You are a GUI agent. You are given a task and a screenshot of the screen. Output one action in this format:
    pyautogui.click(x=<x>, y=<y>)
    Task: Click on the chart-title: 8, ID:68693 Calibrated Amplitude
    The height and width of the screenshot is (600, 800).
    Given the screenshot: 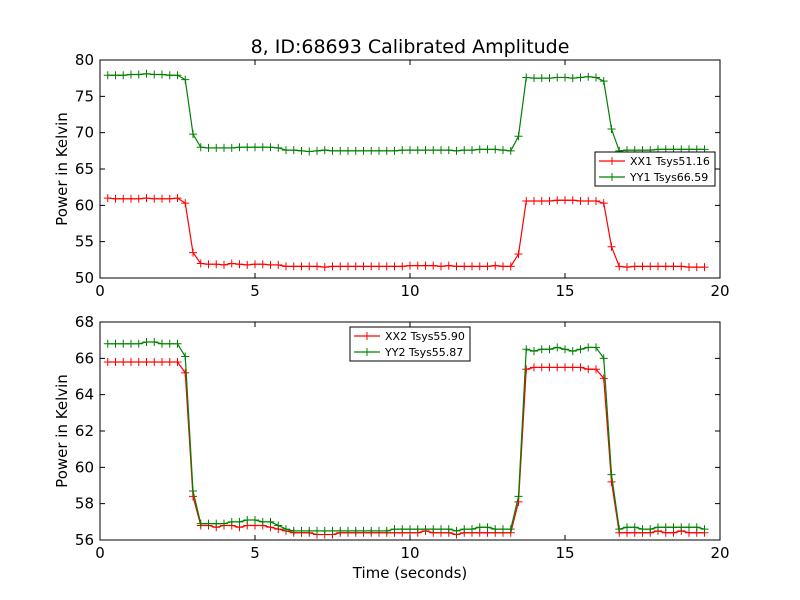 What is the action you would take?
    pyautogui.click(x=410, y=47)
    